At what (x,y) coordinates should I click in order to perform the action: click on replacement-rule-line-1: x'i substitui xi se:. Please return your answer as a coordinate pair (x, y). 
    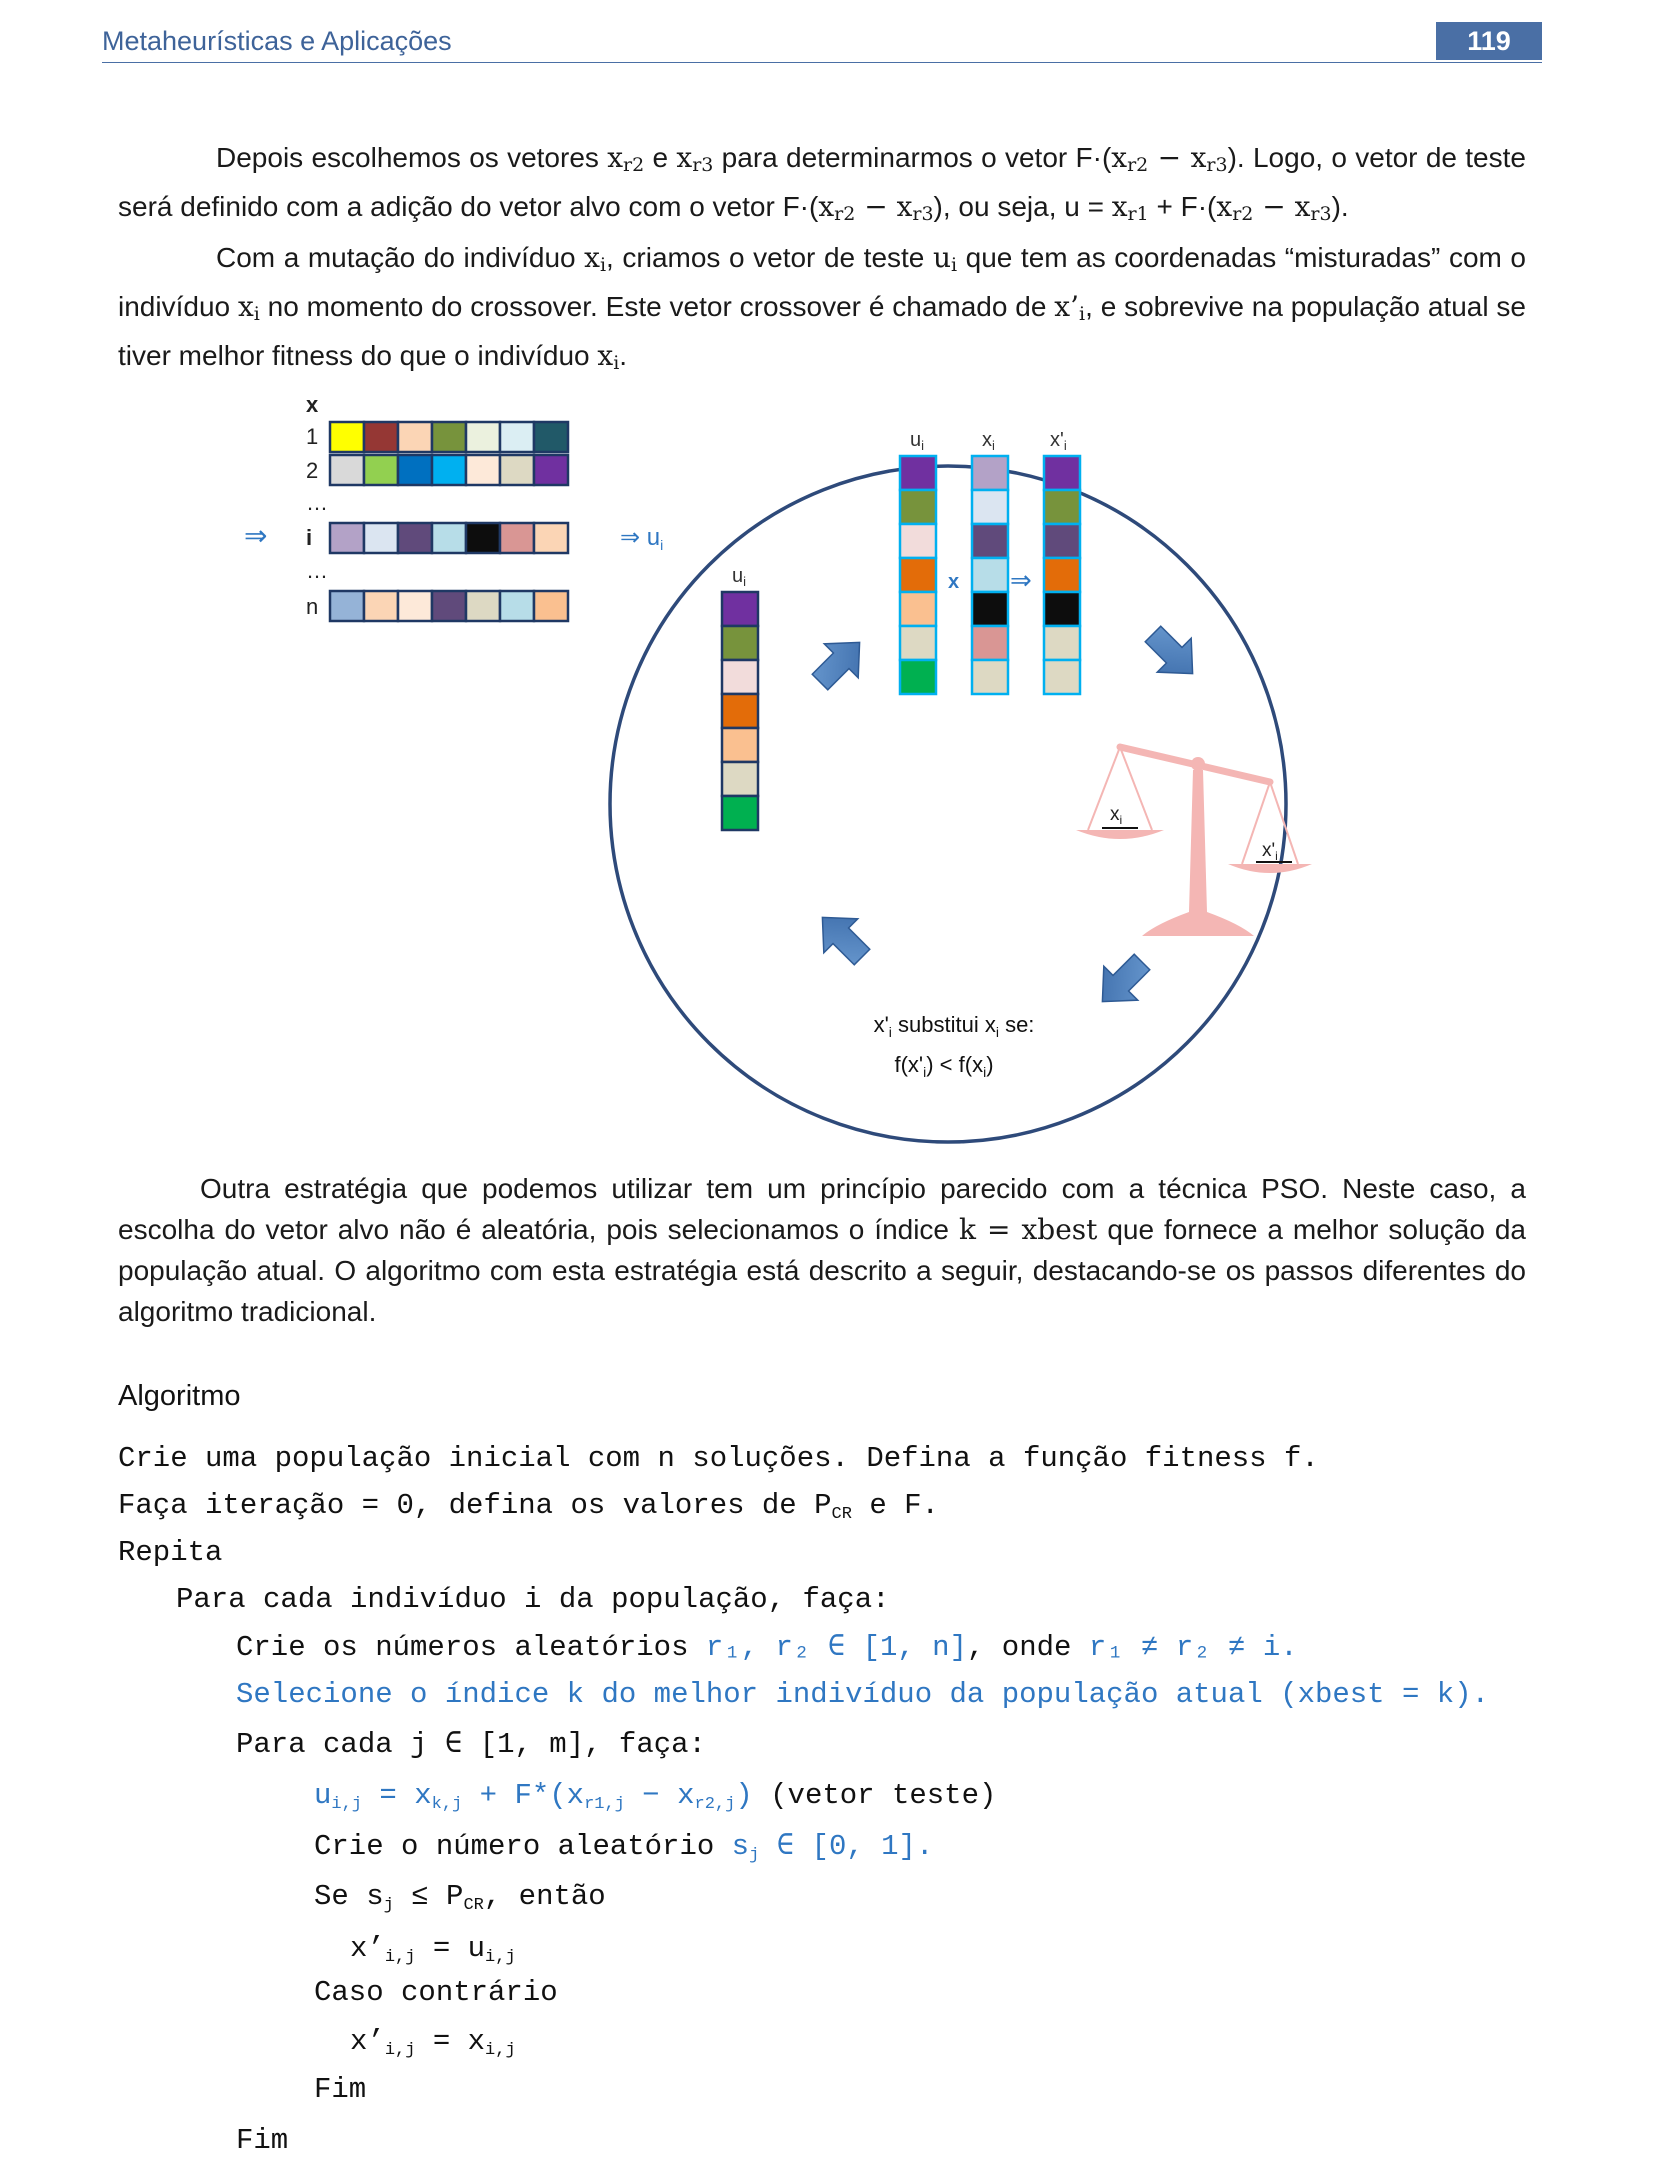
    Looking at the image, I should click on (954, 1026).